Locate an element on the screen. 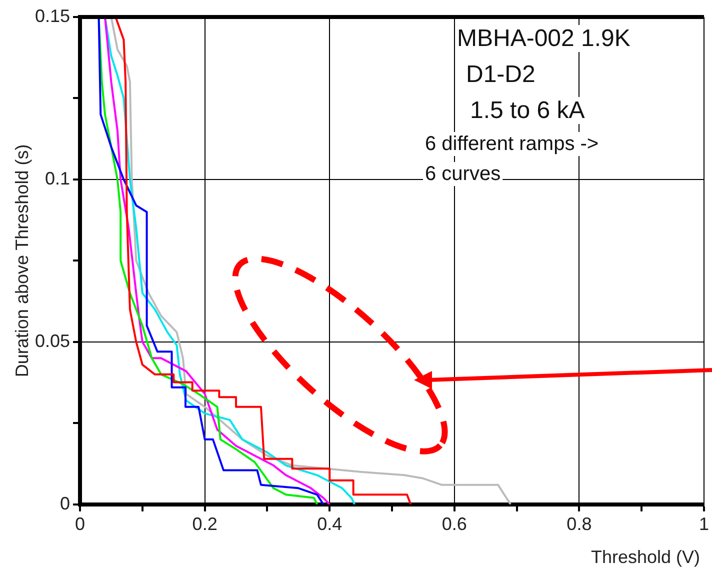  annotation: MBHA-002 1.9K is located at coordinates (543, 38).